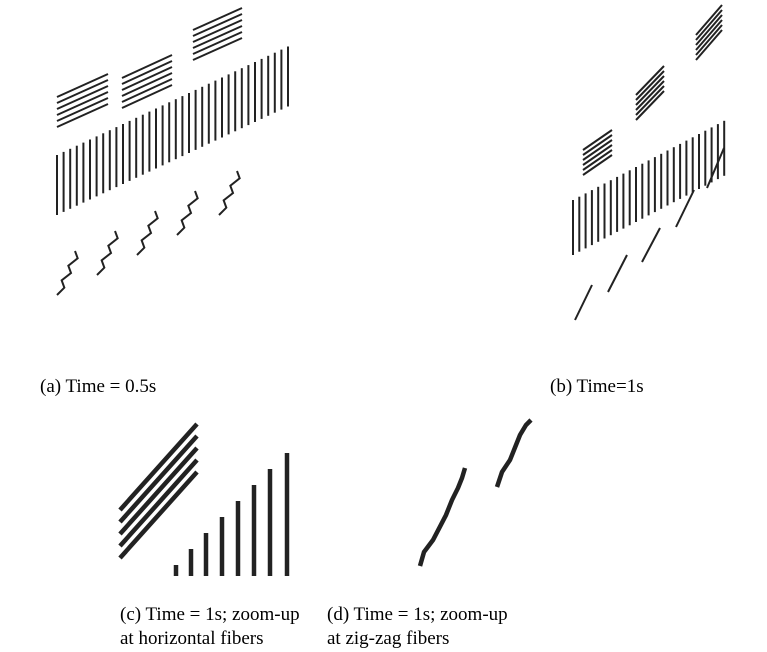 The height and width of the screenshot is (652, 767). What do you see at coordinates (210, 614) in the screenshot?
I see `caption-c-line1: (c) Time = 1s; zoom-up` at bounding box center [210, 614].